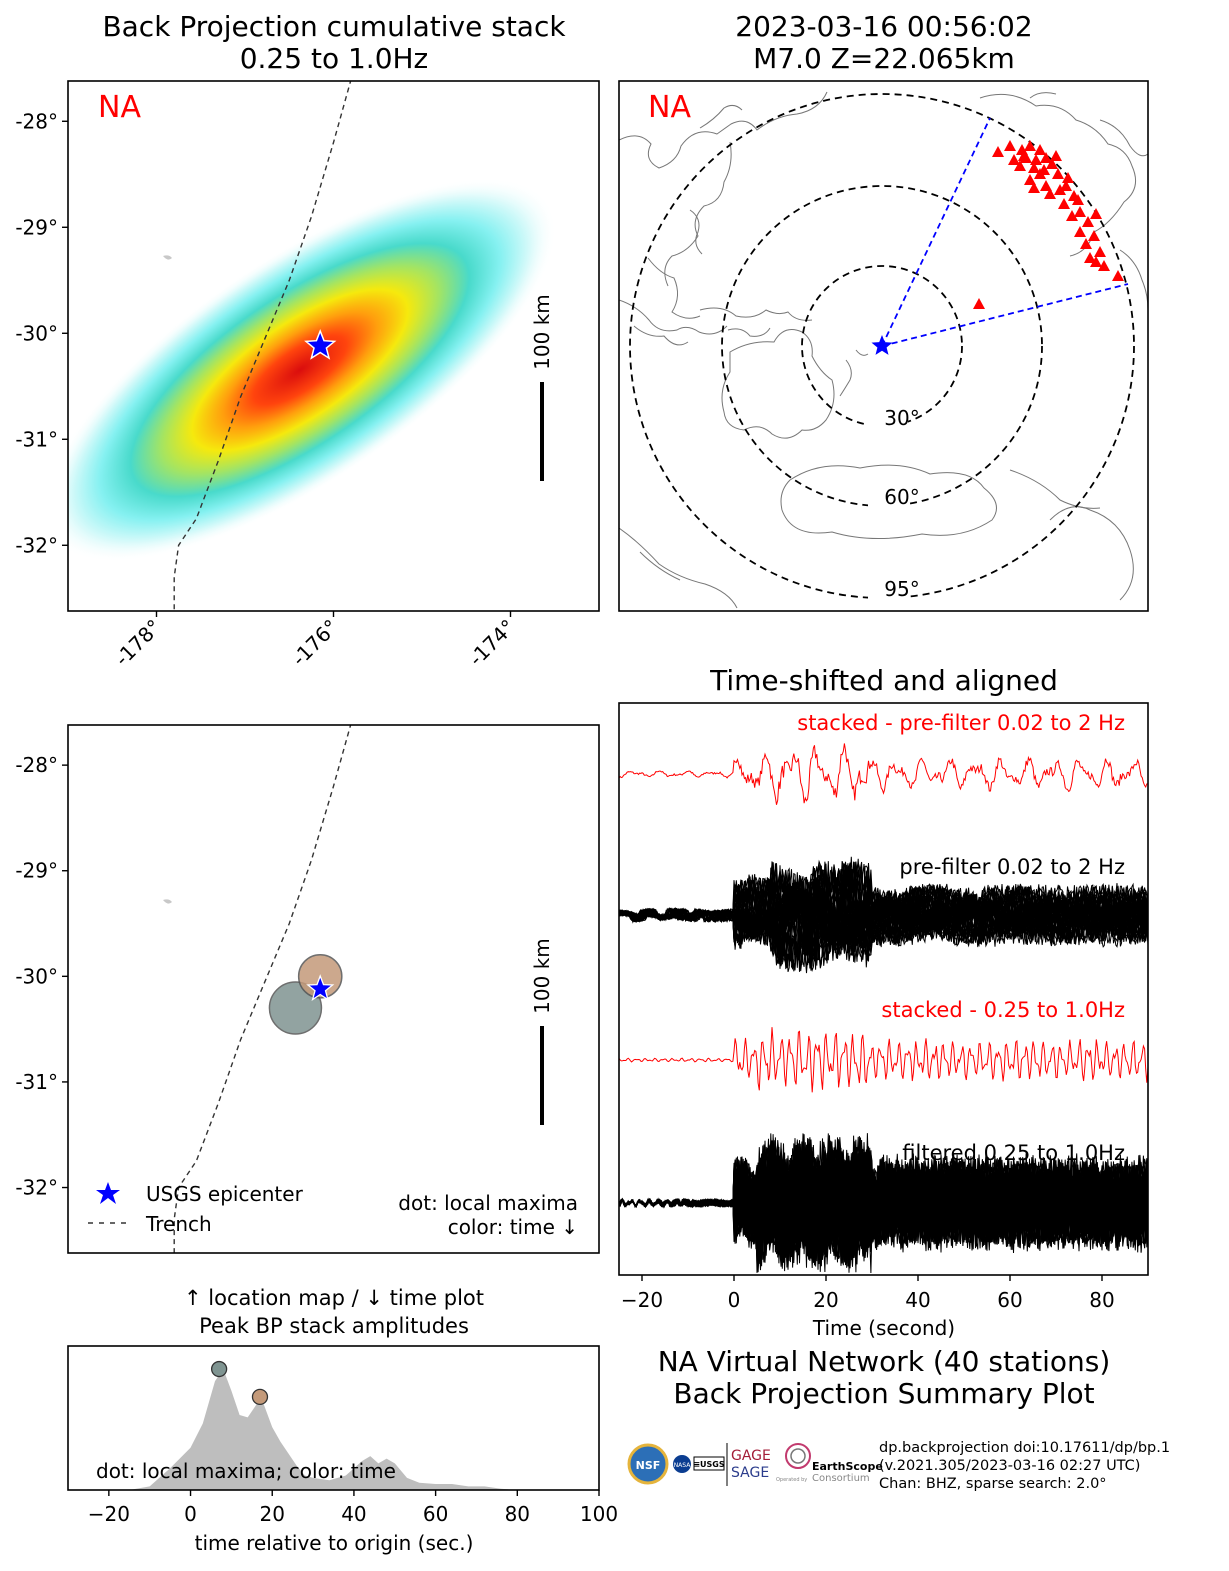 Image resolution: width=1229 pixels, height=1571 pixels. What do you see at coordinates (961, 723) in the screenshot?
I see `trace-label-stacked-prefilter: stacked - pre-filter 0.02 to 2 Hz` at bounding box center [961, 723].